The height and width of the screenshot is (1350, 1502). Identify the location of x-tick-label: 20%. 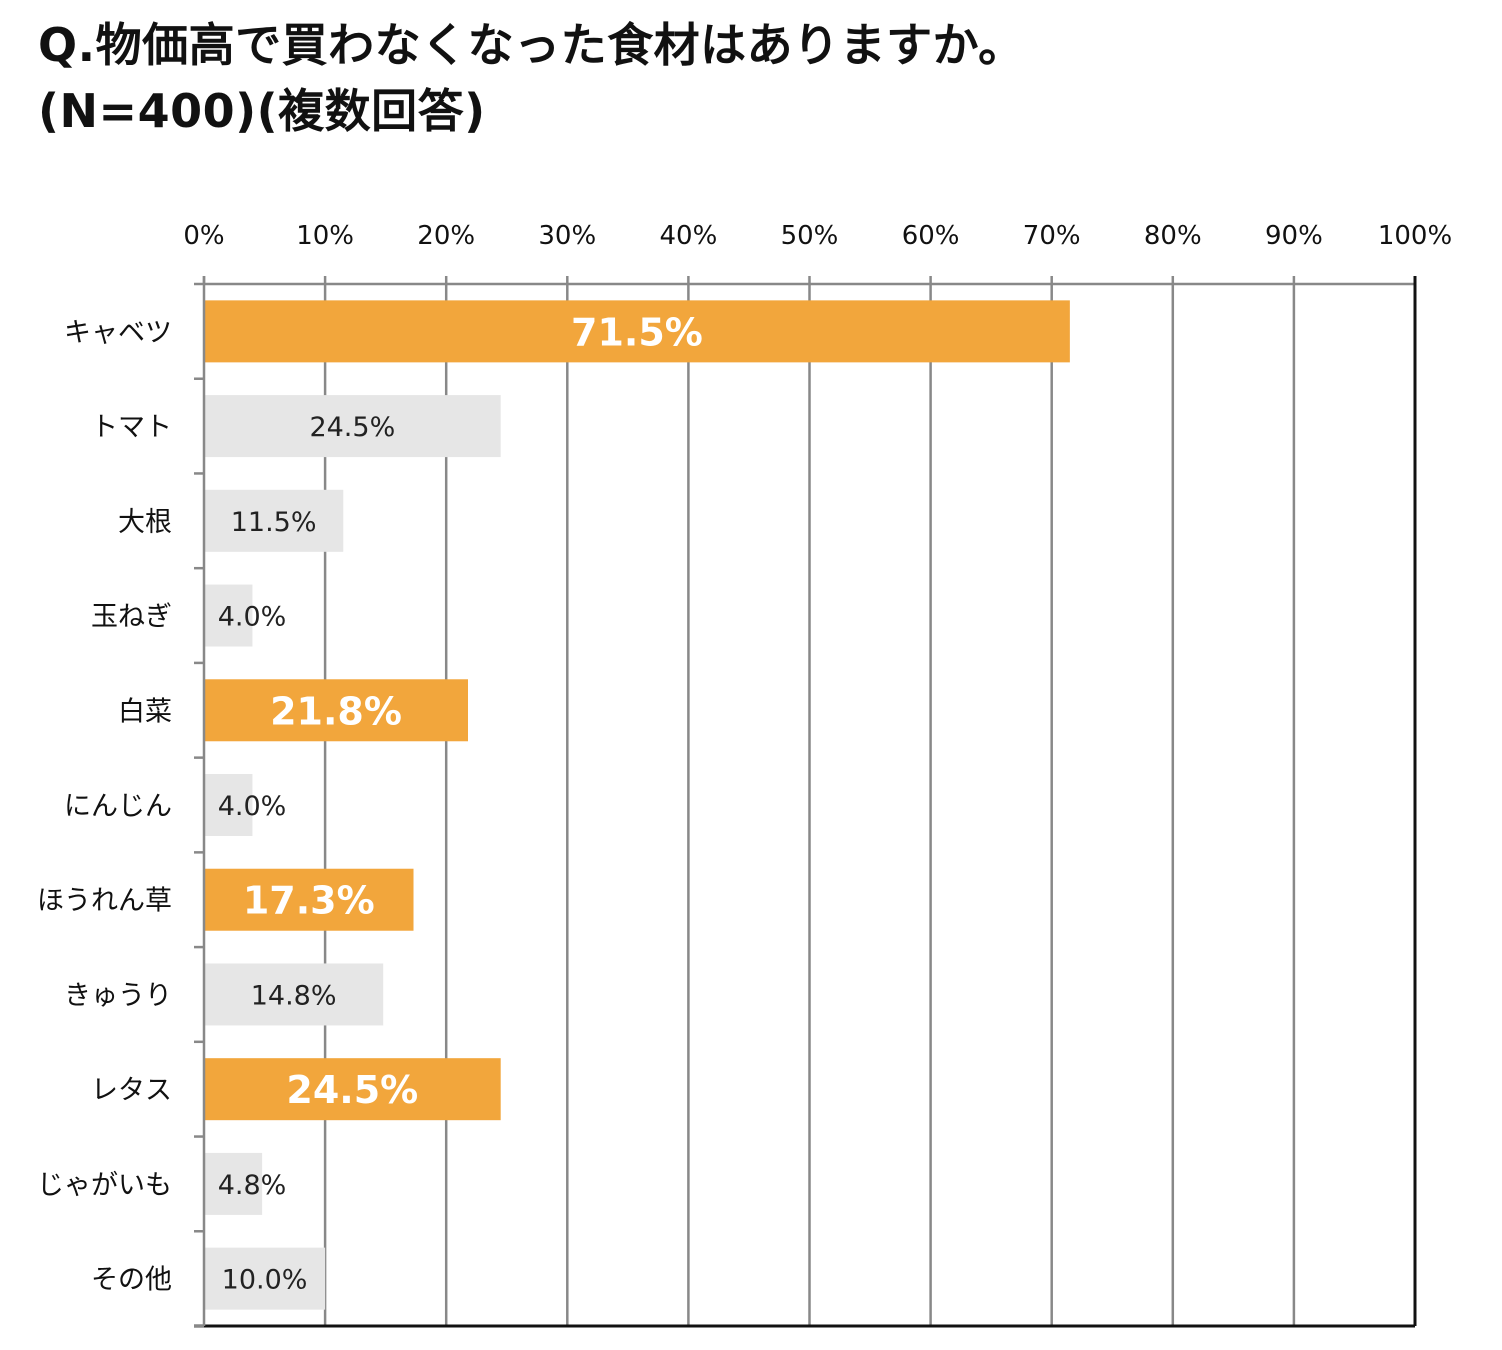
(446, 236).